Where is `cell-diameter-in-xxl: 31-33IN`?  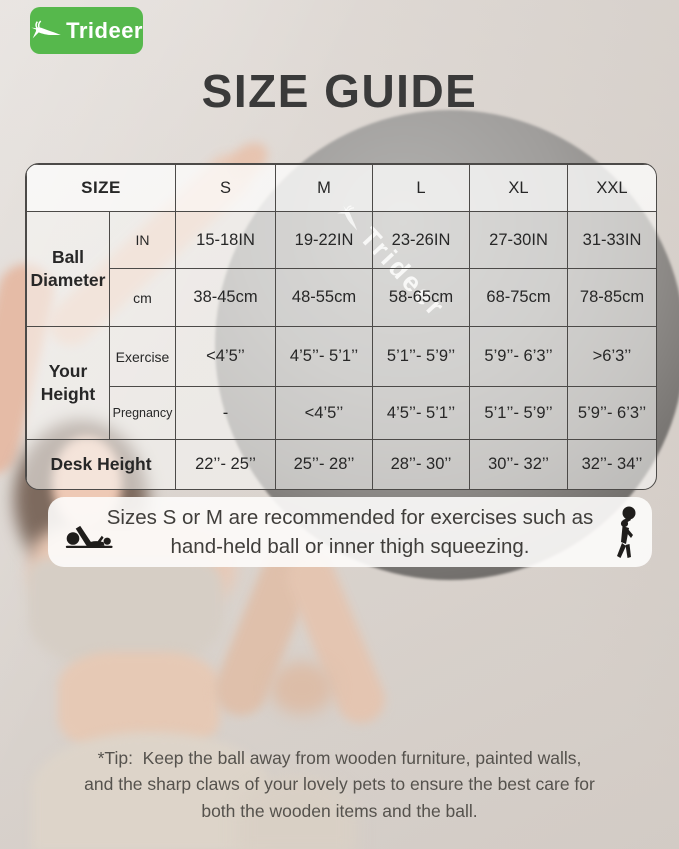
cell-diameter-in-xxl: 31-33IN is located at coordinates (611, 240).